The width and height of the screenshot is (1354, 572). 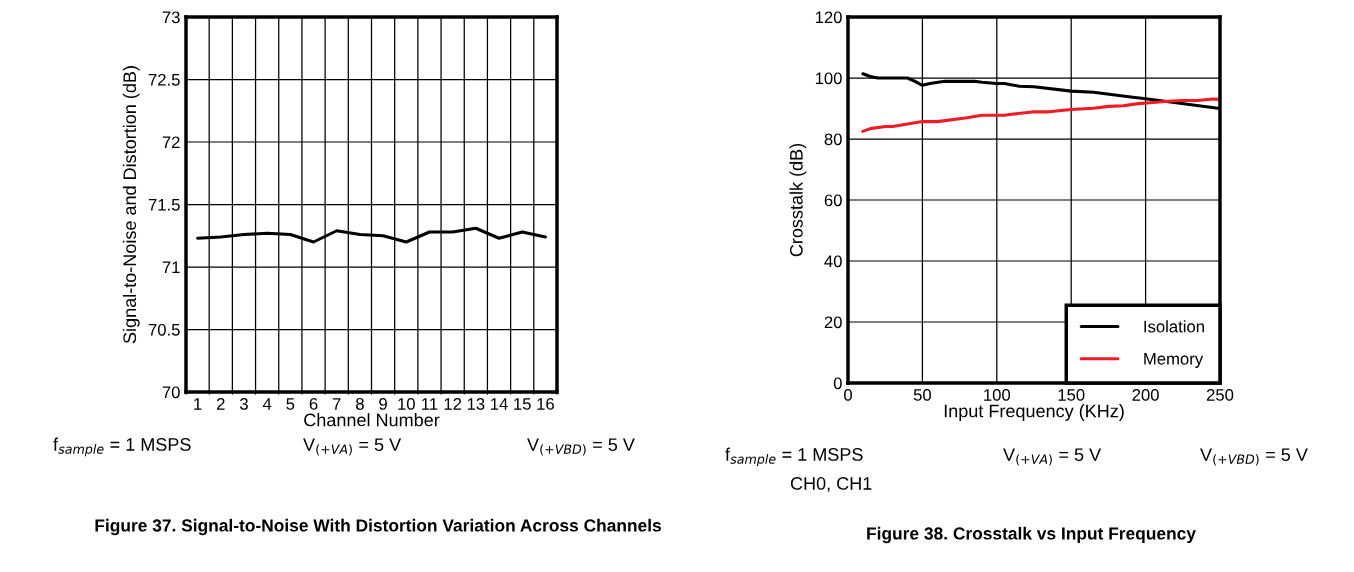 I want to click on x-tick-label: 2, so click(x=220, y=404).